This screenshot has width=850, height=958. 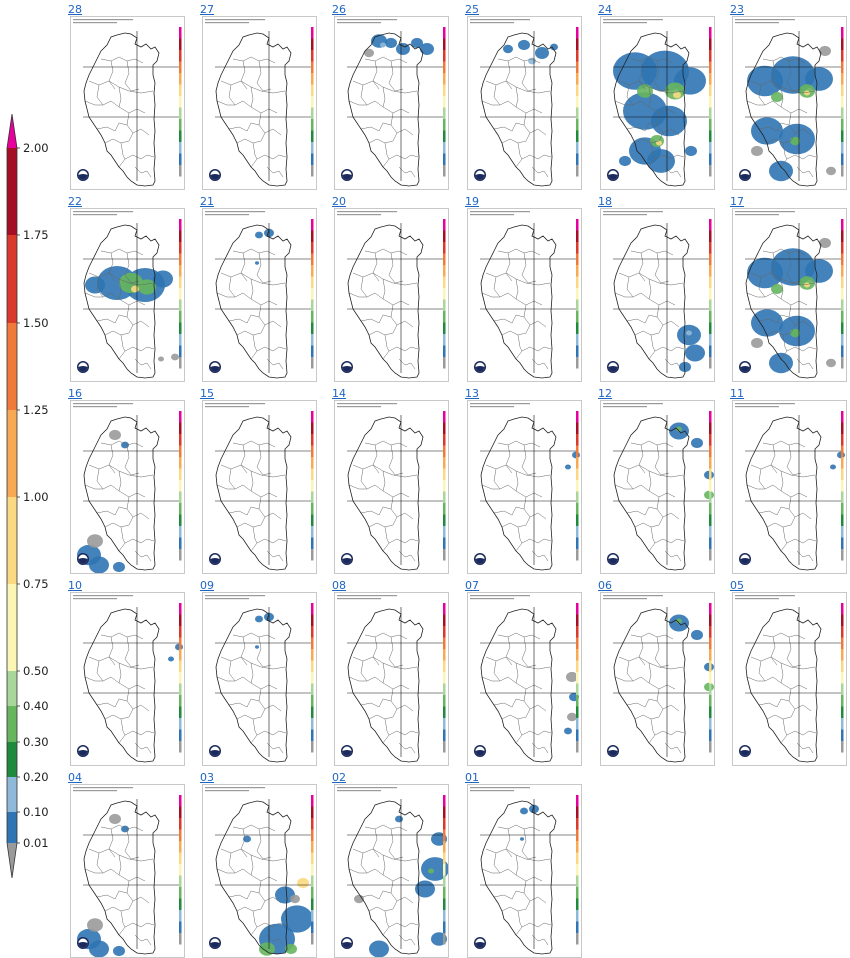 I want to click on day-link: 19, so click(x=472, y=201).